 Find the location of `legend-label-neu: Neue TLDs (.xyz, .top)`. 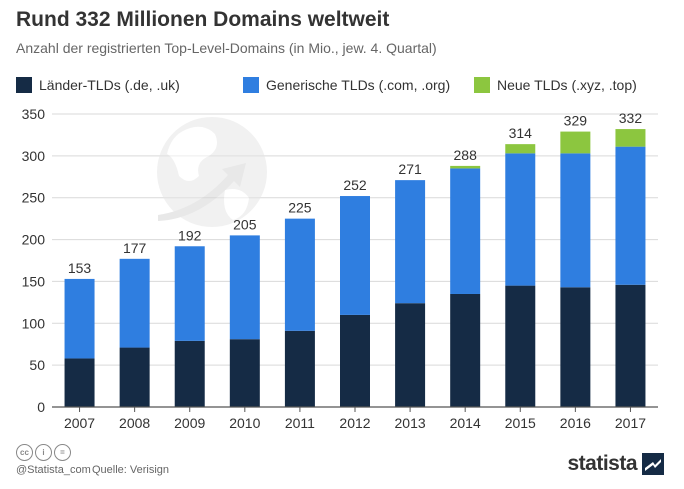

legend-label-neu: Neue TLDs (.xyz, .top) is located at coordinates (567, 85).